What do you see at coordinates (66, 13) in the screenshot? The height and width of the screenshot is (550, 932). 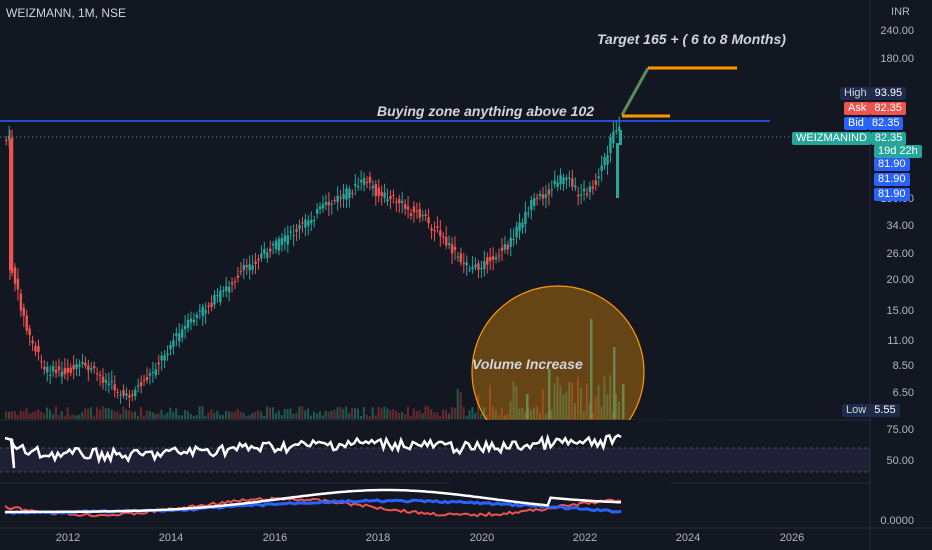 I see `chart-title: WEIZMANN, 1M, NSE` at bounding box center [66, 13].